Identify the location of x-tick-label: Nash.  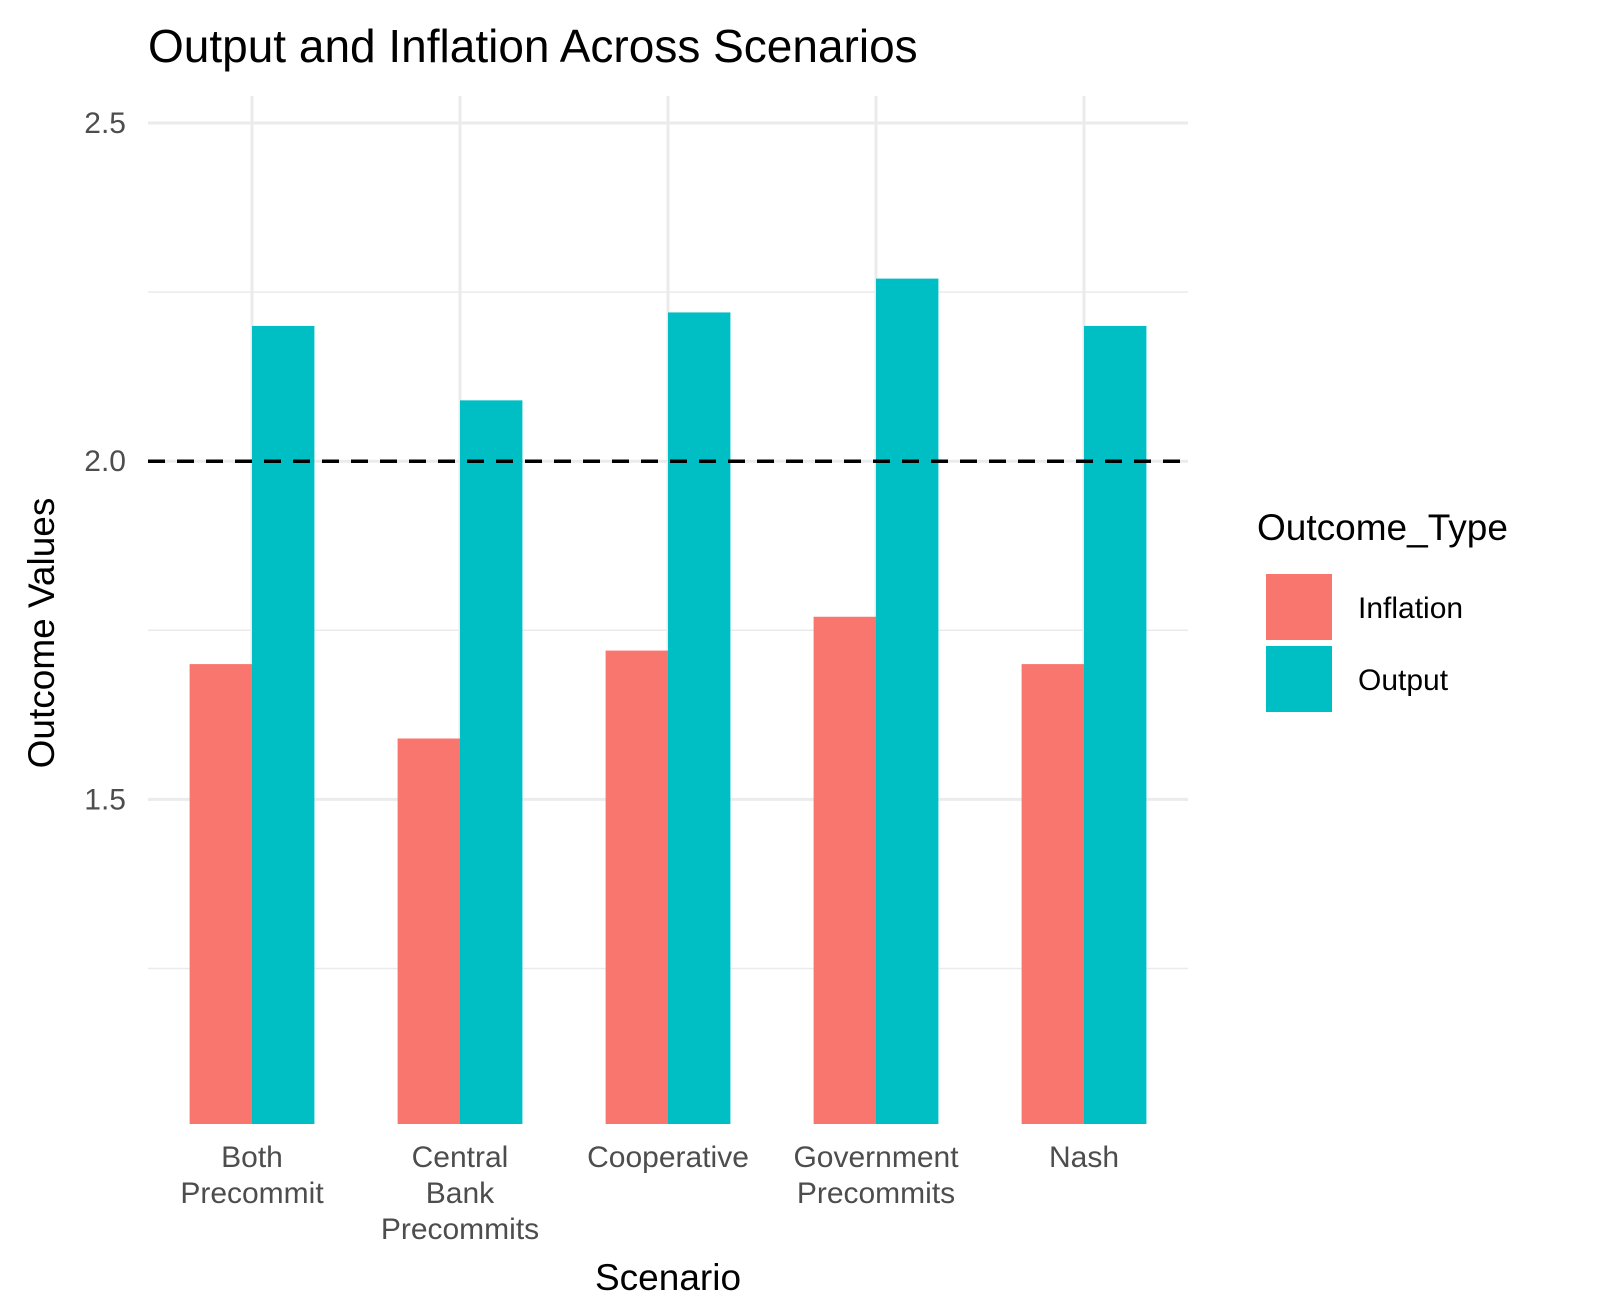
(1084, 1157).